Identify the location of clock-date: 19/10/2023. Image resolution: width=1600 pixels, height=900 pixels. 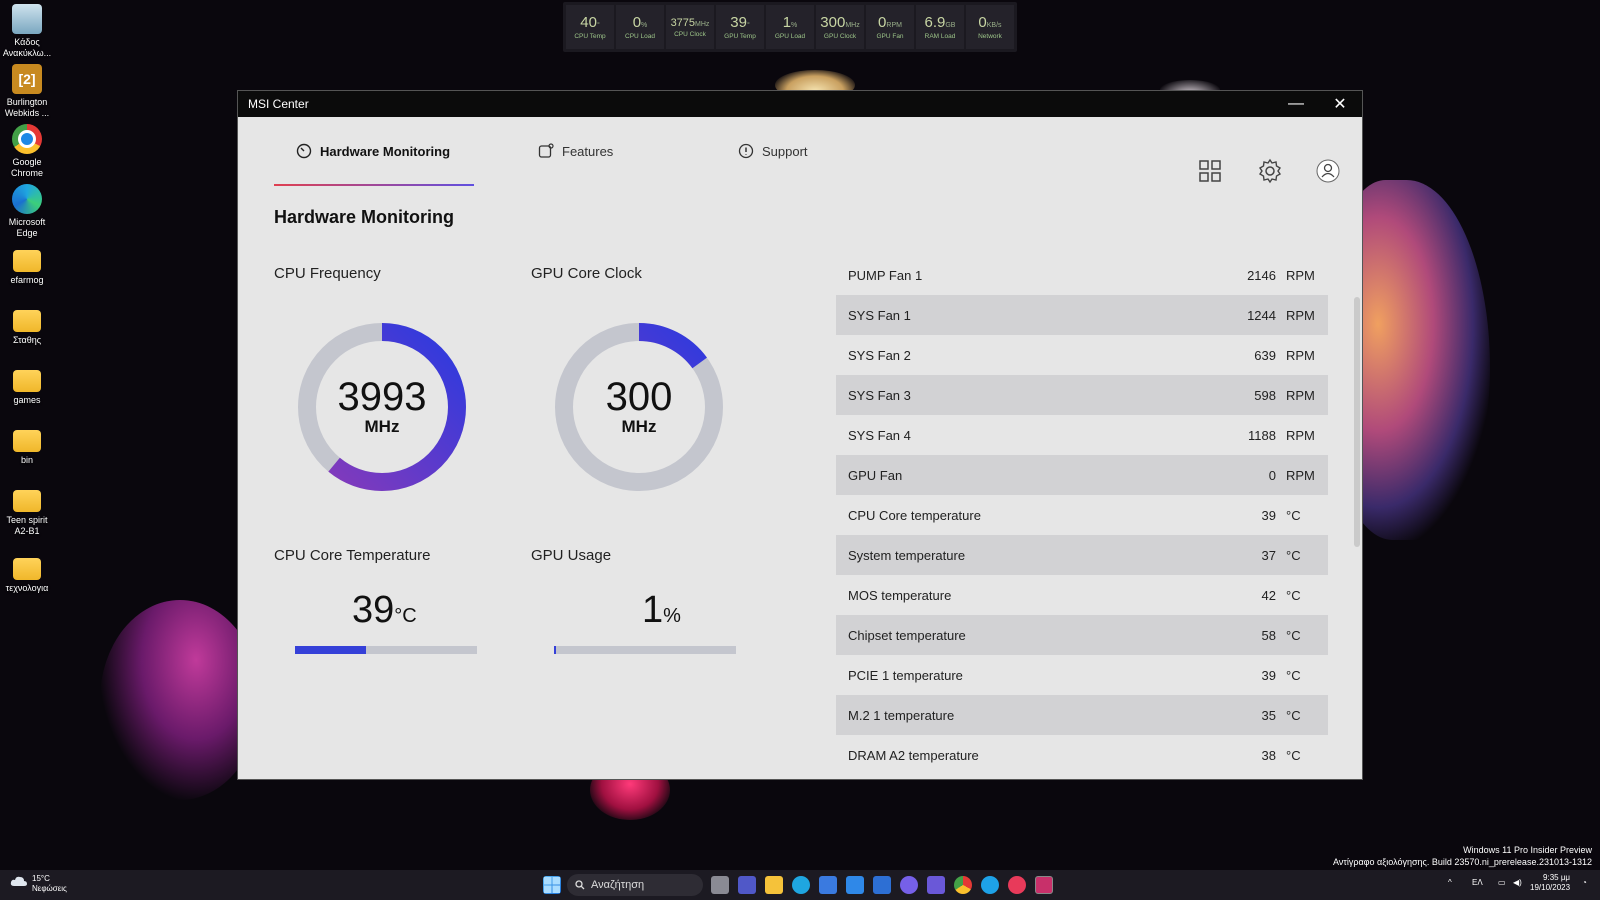
(1550, 887).